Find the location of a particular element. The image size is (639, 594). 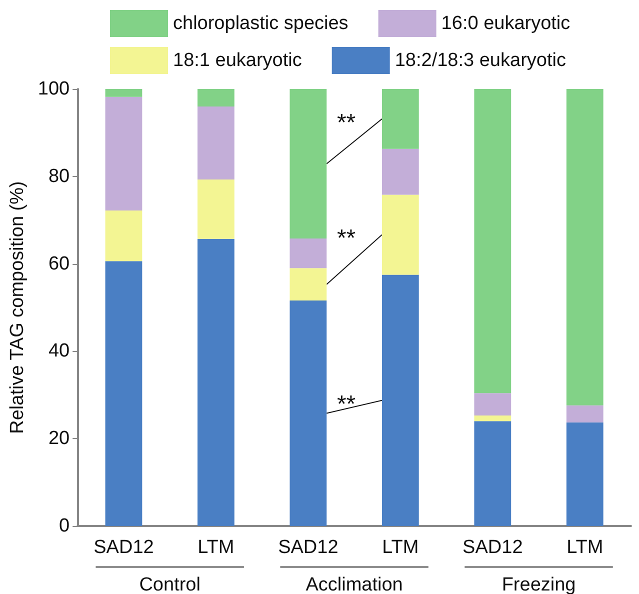

text: Control is located at coordinates (169, 584).